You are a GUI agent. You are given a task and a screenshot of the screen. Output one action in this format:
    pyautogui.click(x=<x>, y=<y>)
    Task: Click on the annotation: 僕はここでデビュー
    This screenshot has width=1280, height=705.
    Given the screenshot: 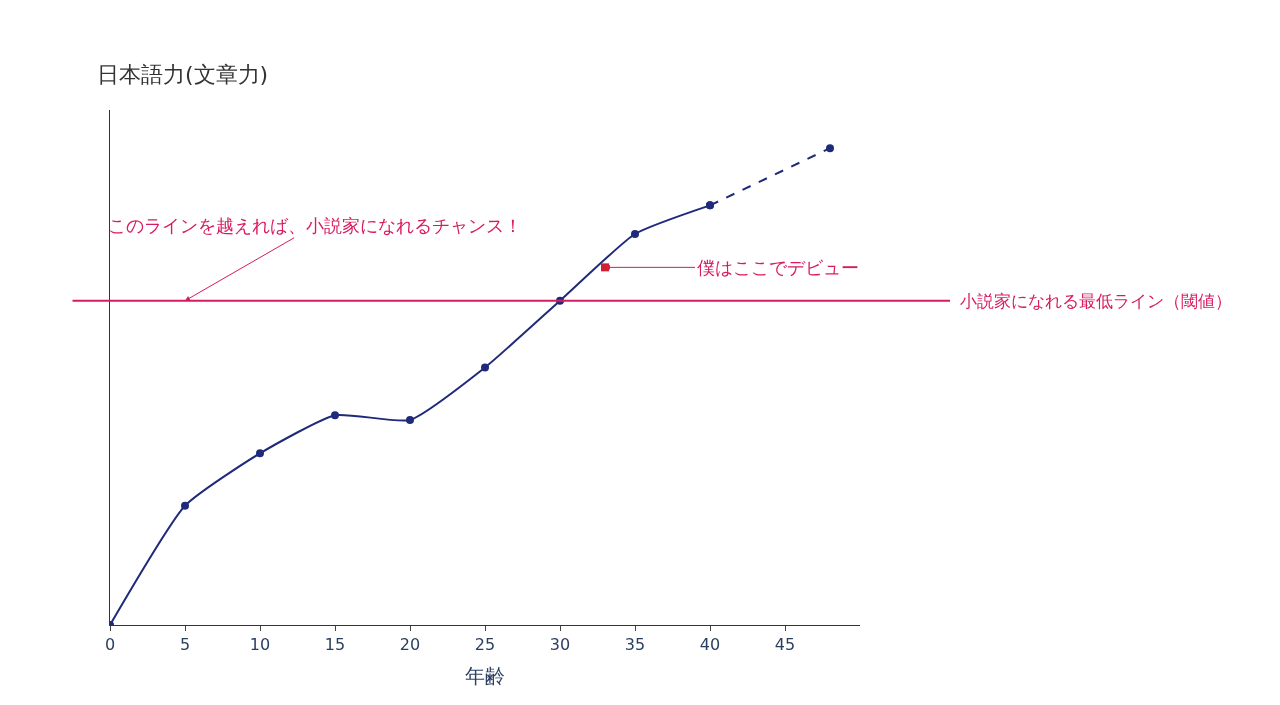 What is the action you would take?
    pyautogui.click(x=778, y=267)
    